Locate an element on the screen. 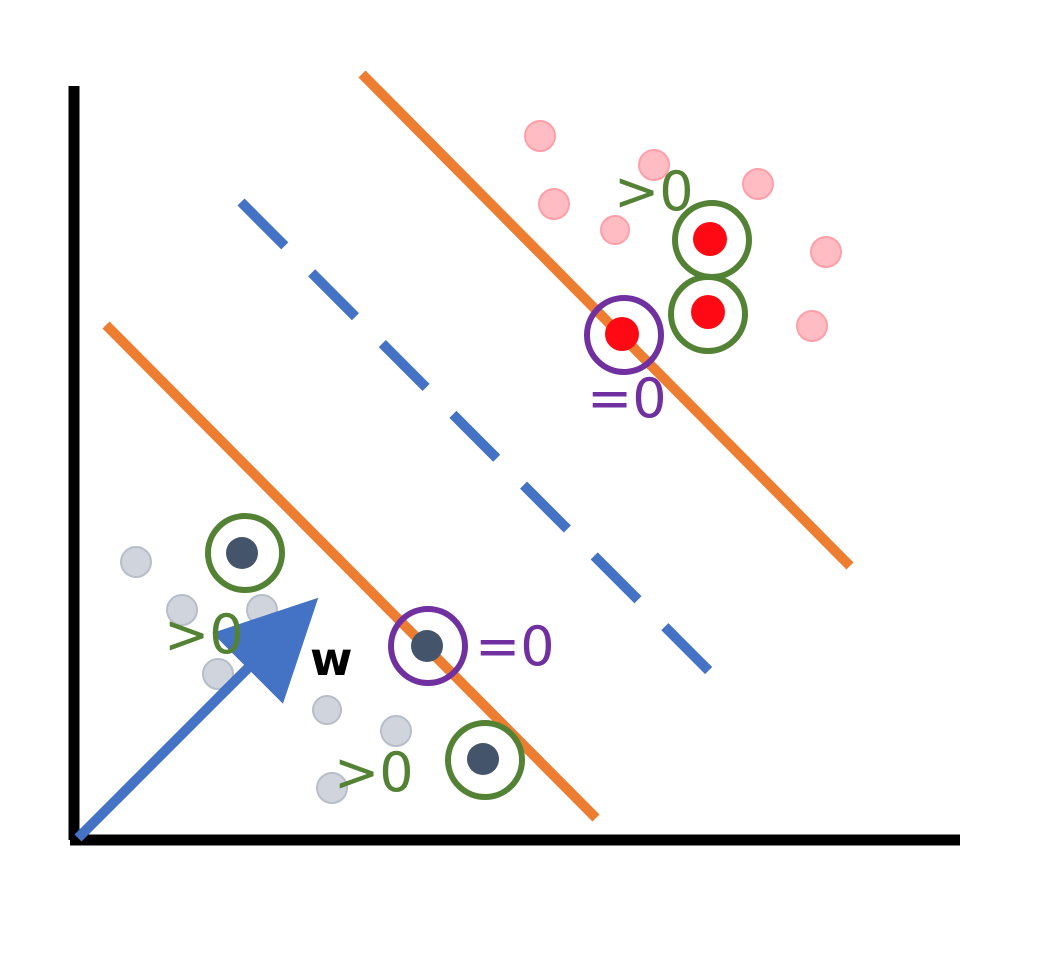  weight-vector-label: w is located at coordinates (331, 659).